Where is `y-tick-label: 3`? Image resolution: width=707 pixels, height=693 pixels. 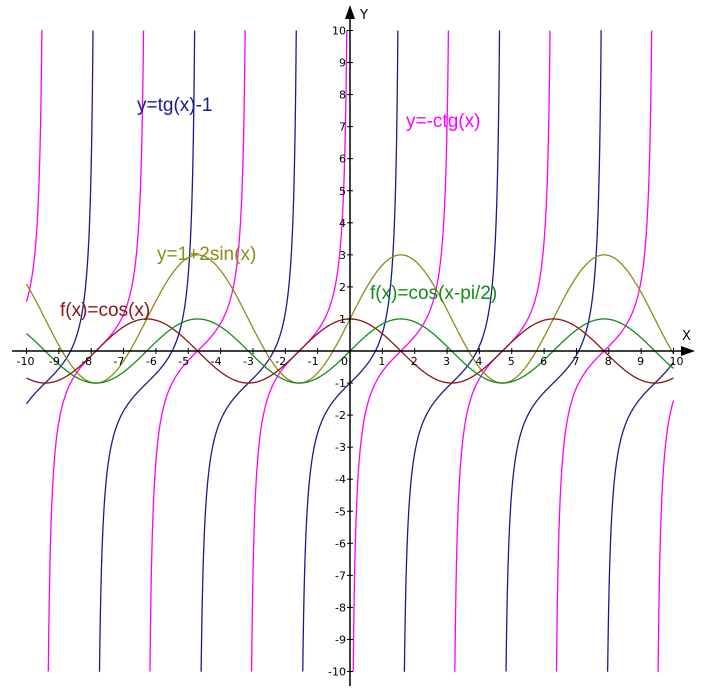
y-tick-label: 3 is located at coordinates (342, 255).